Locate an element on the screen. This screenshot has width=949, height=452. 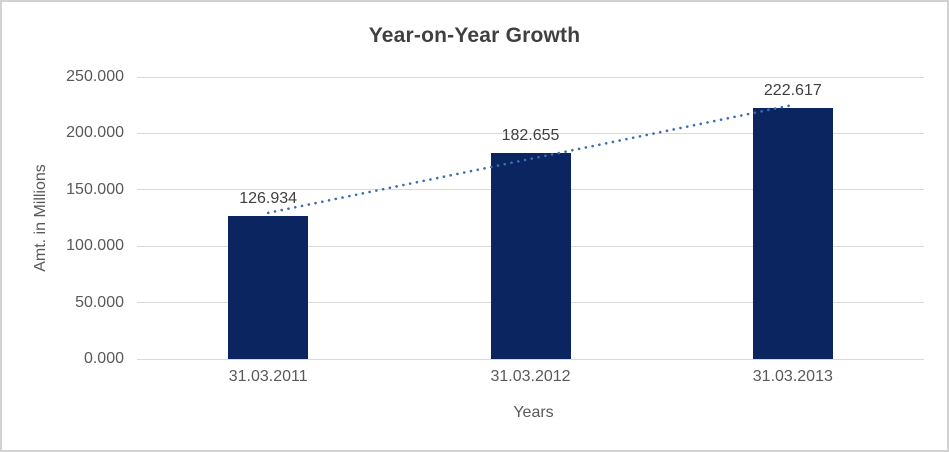
y-tick-label: 50.000 is located at coordinates (99, 302).